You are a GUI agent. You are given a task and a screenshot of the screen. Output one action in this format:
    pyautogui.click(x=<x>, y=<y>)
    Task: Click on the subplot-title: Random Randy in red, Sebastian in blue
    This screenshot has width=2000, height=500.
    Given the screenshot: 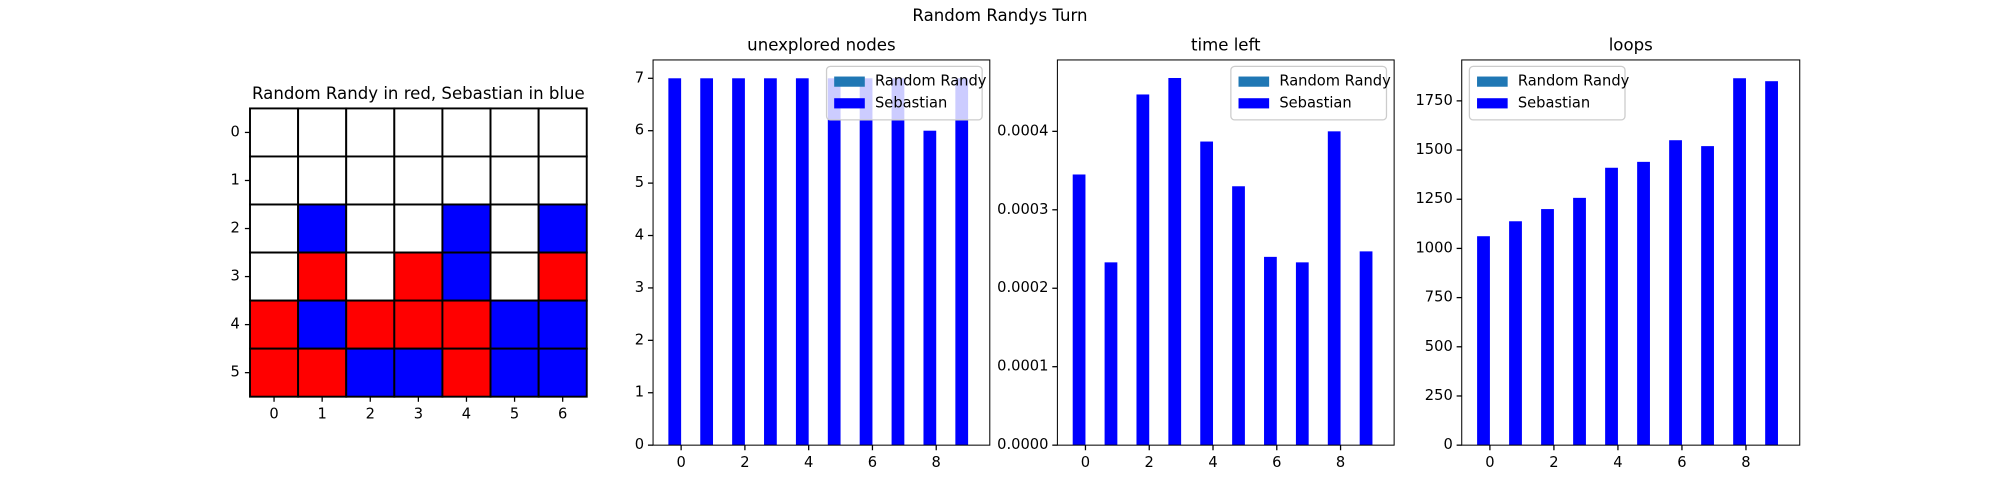 What is the action you would take?
    pyautogui.click(x=418, y=93)
    